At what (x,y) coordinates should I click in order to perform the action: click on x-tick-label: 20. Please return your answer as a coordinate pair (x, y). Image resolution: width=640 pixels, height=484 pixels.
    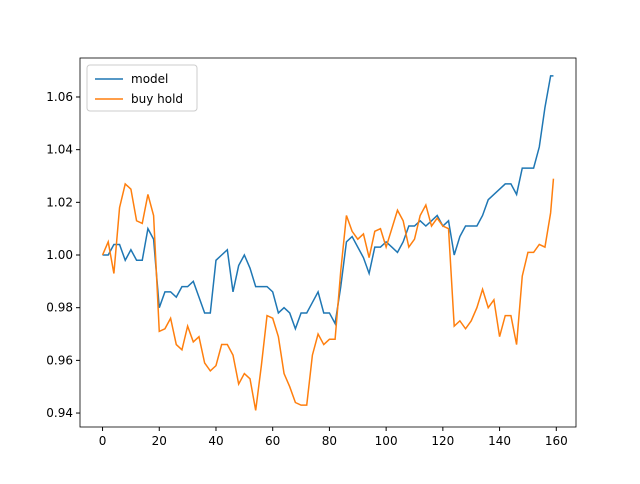
    Looking at the image, I should click on (159, 441).